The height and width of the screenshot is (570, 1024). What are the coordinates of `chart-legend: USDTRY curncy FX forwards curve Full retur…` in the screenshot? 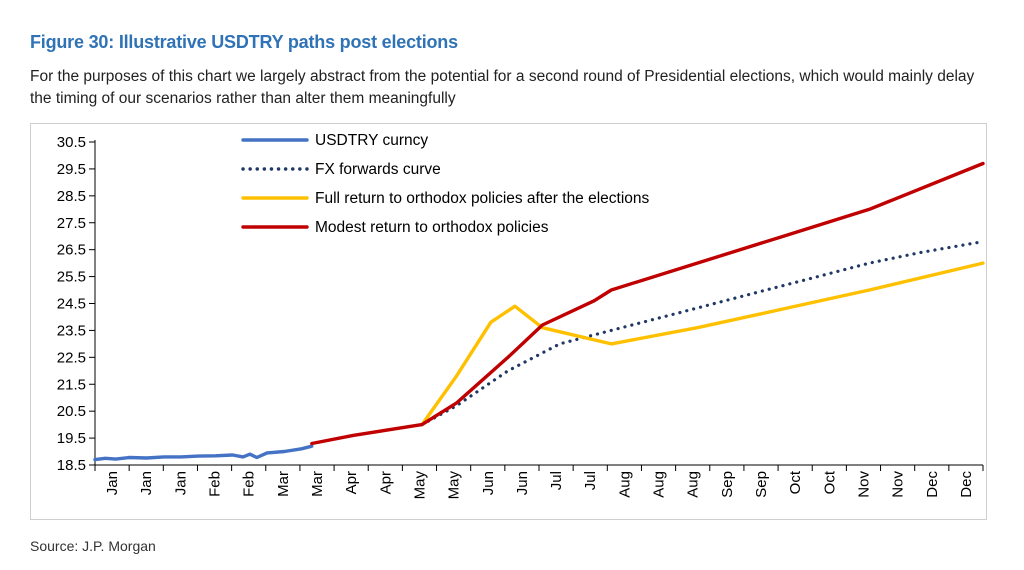 It's located at (445, 184).